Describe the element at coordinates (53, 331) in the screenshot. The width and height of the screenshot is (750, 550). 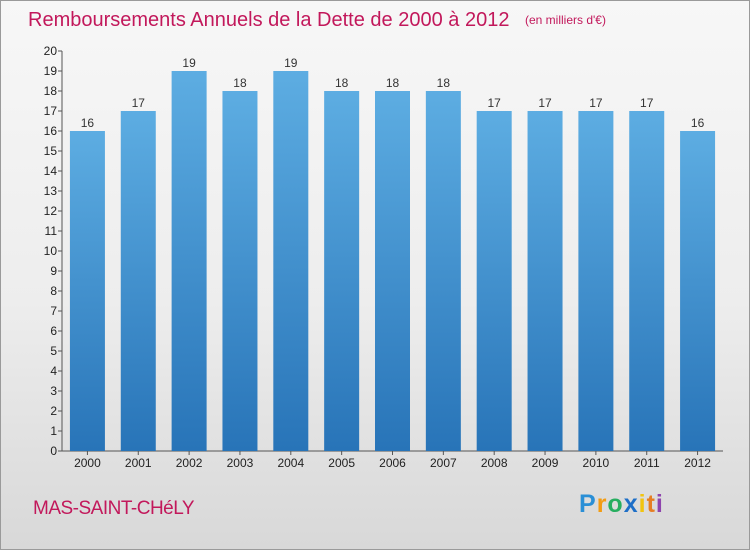
I see `y-tick-label: 6` at that location.